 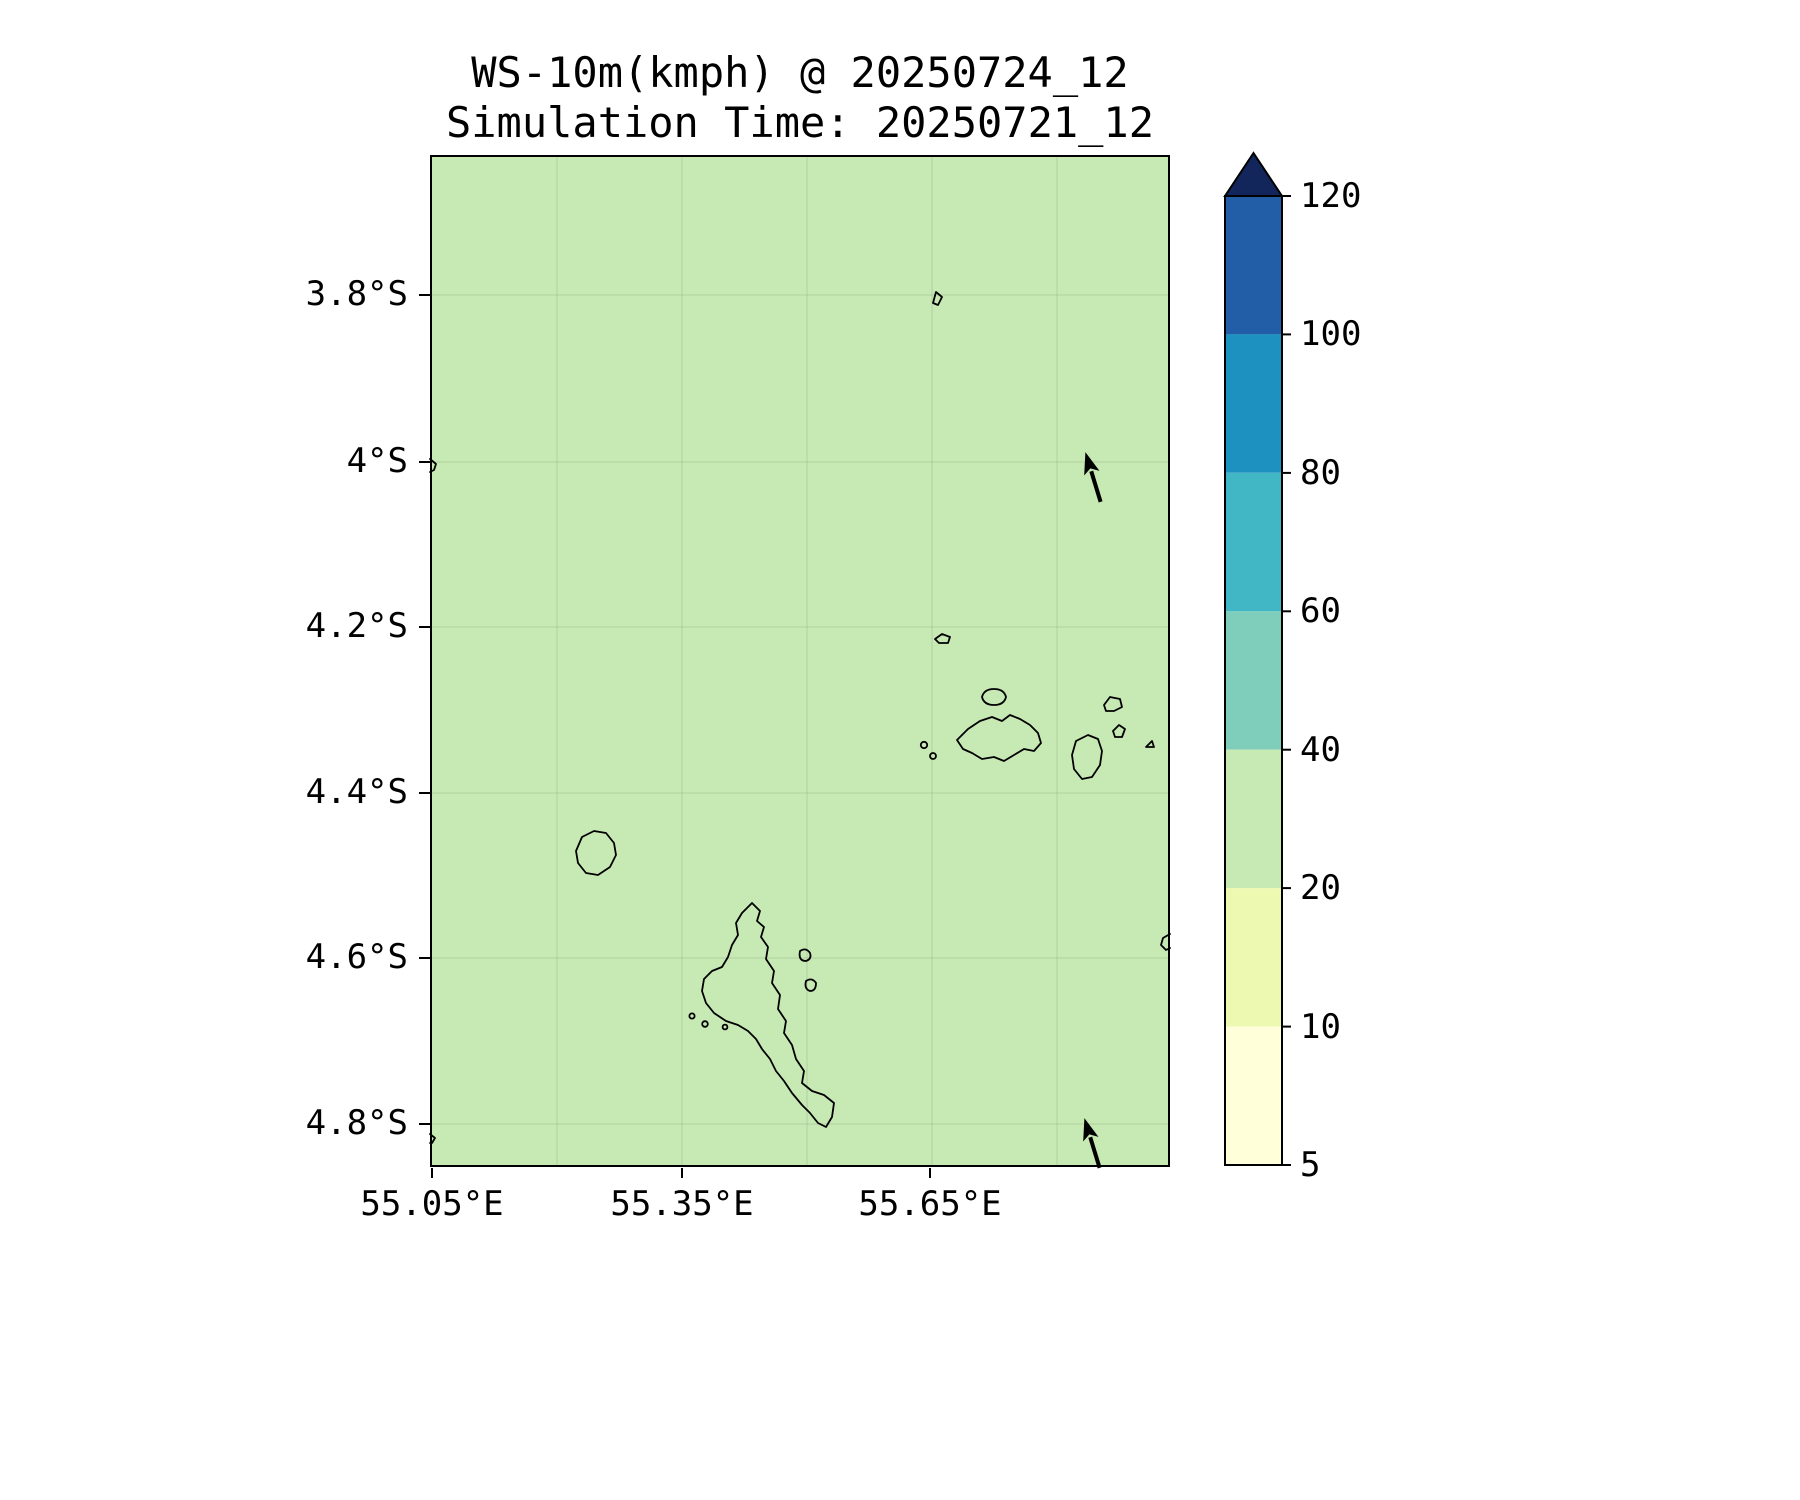 I want to click on y-tick-label: 4.6°S, so click(x=356, y=957).